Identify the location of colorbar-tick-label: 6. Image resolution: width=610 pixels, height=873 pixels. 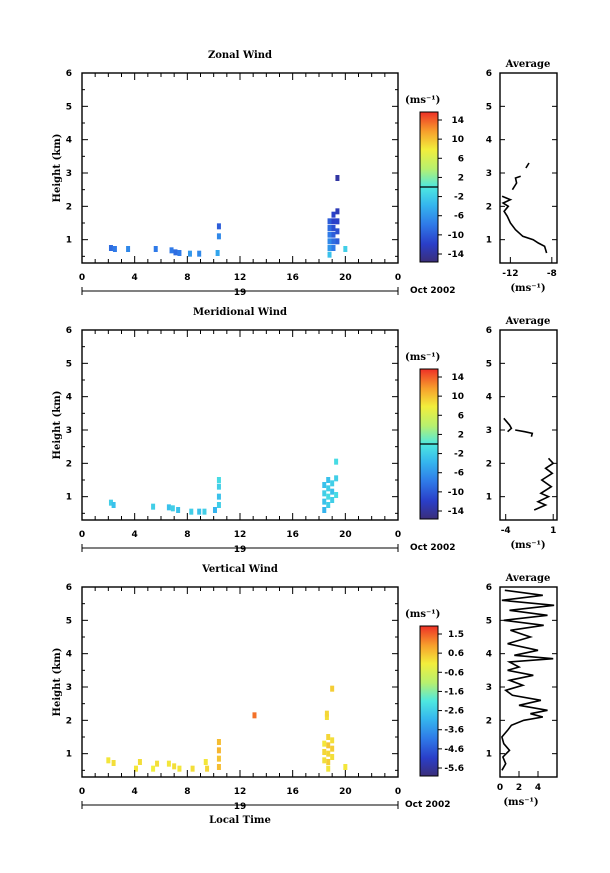
(461, 416).